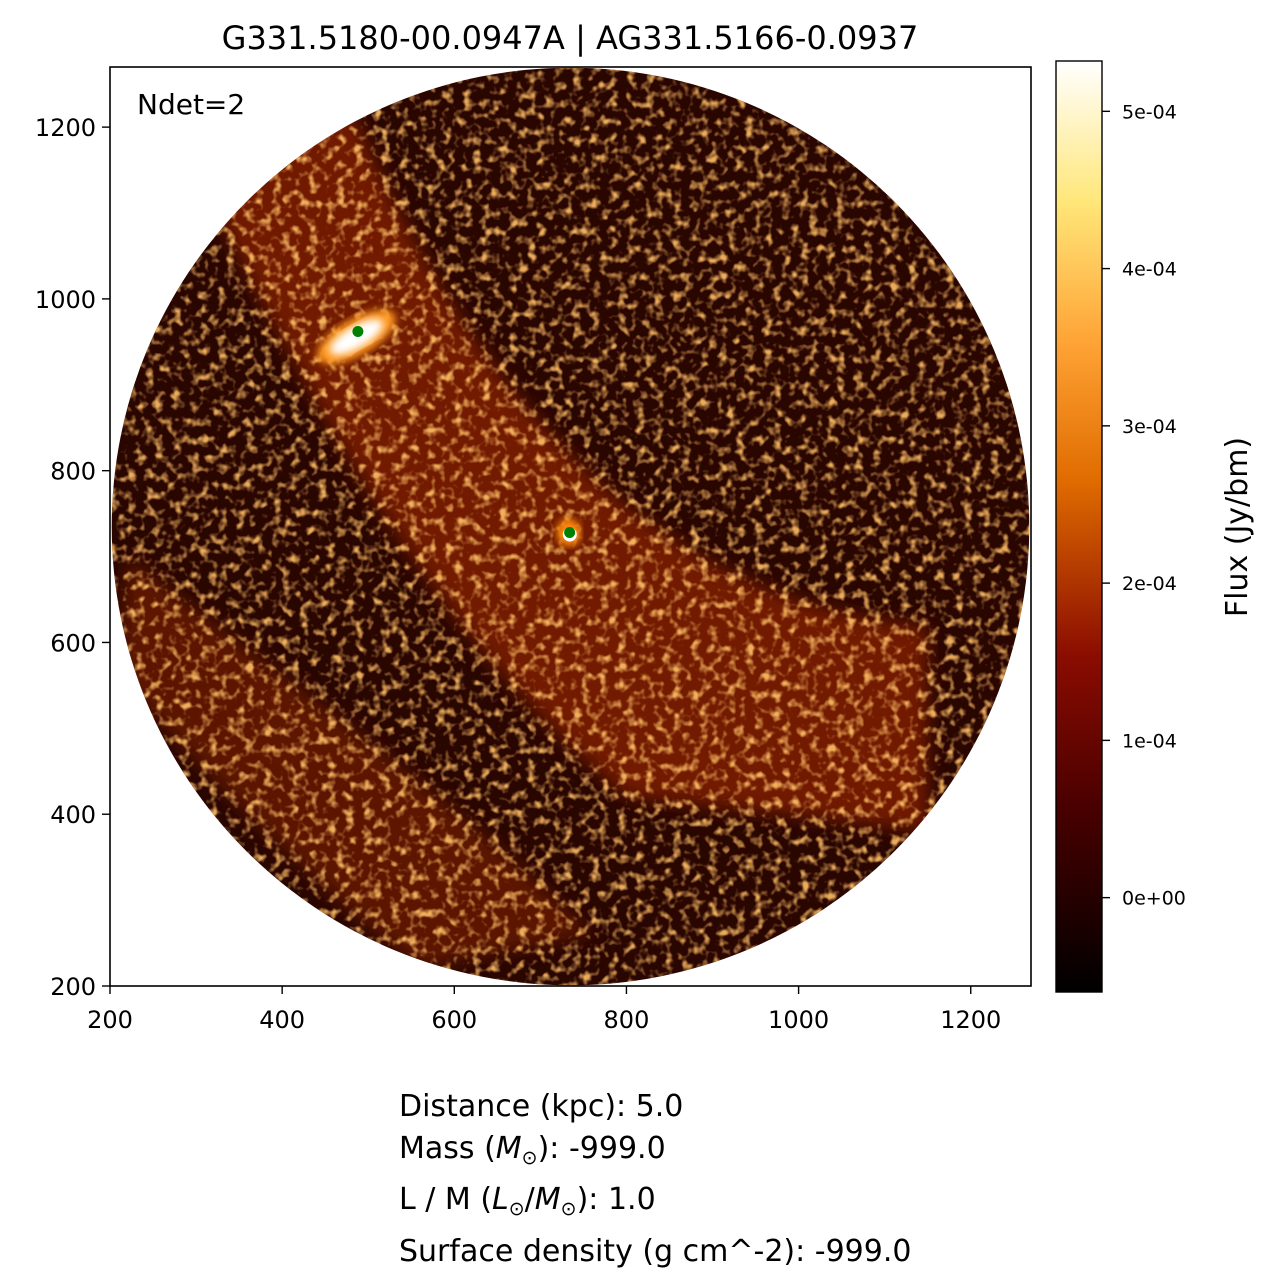 The width and height of the screenshot is (1274, 1272). What do you see at coordinates (1149, 270) in the screenshot?
I see `colorbar-tick-label: 4e-04` at bounding box center [1149, 270].